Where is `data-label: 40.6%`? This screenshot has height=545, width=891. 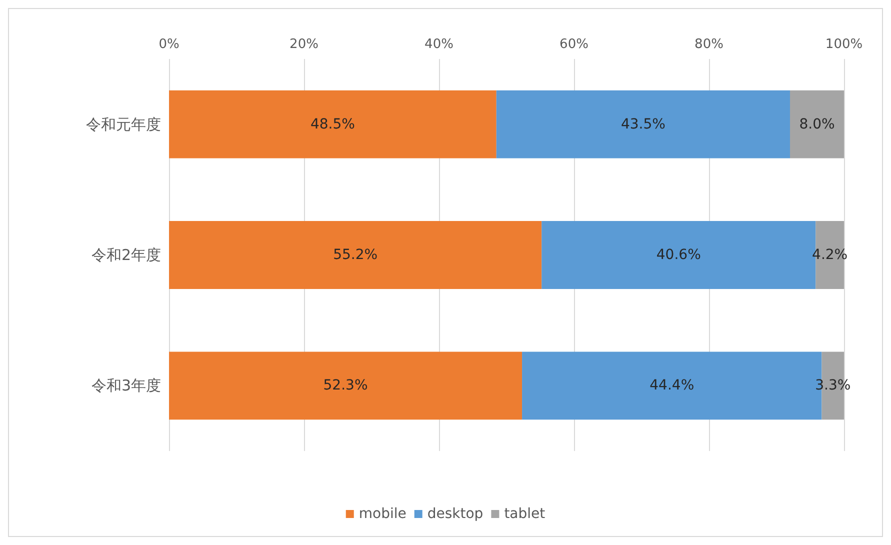
data-label: 40.6% is located at coordinates (678, 255).